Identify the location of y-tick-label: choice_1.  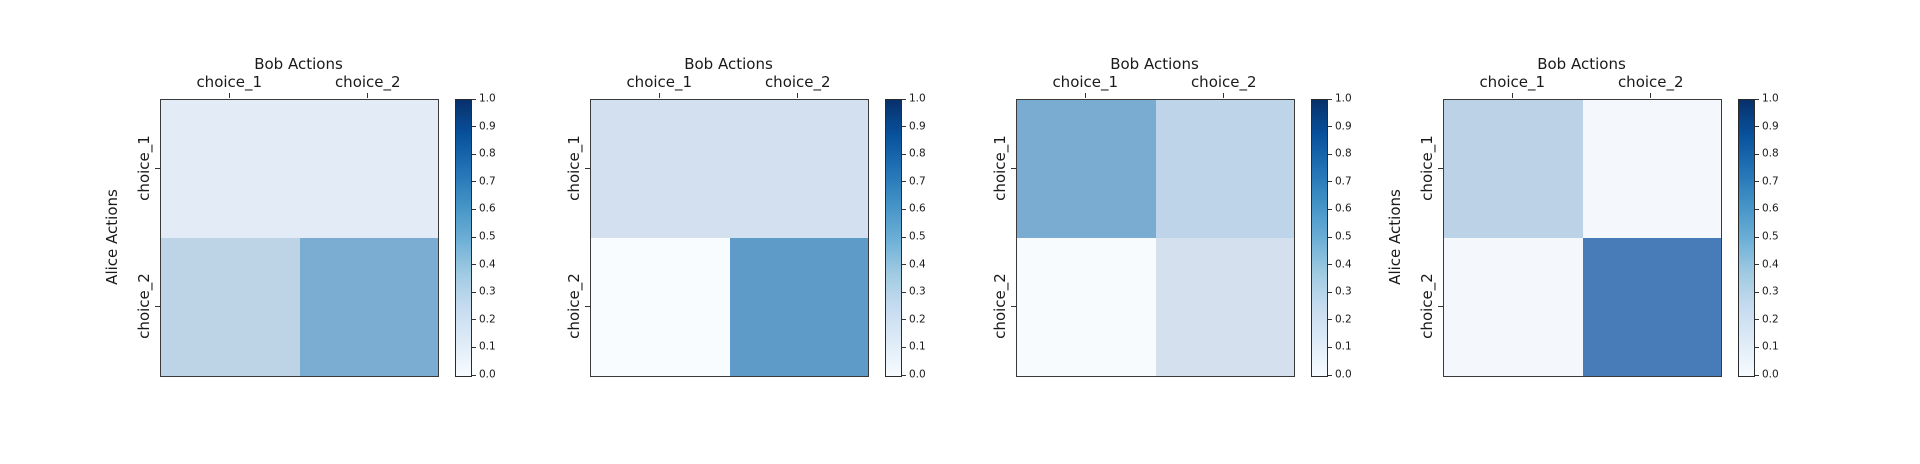
(1000, 168).